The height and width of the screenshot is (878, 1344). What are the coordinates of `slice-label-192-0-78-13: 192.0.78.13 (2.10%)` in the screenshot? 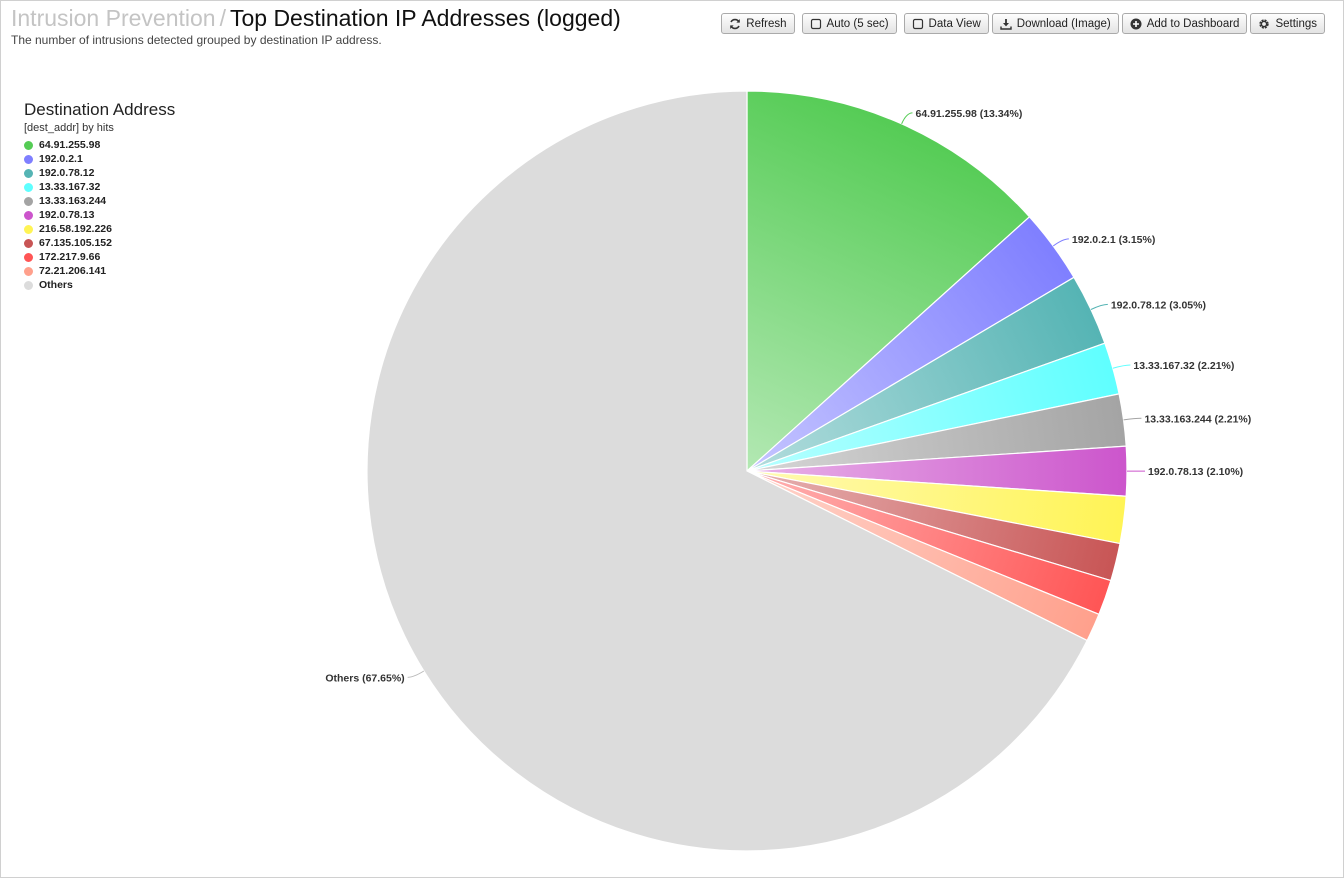 It's located at (1195, 472).